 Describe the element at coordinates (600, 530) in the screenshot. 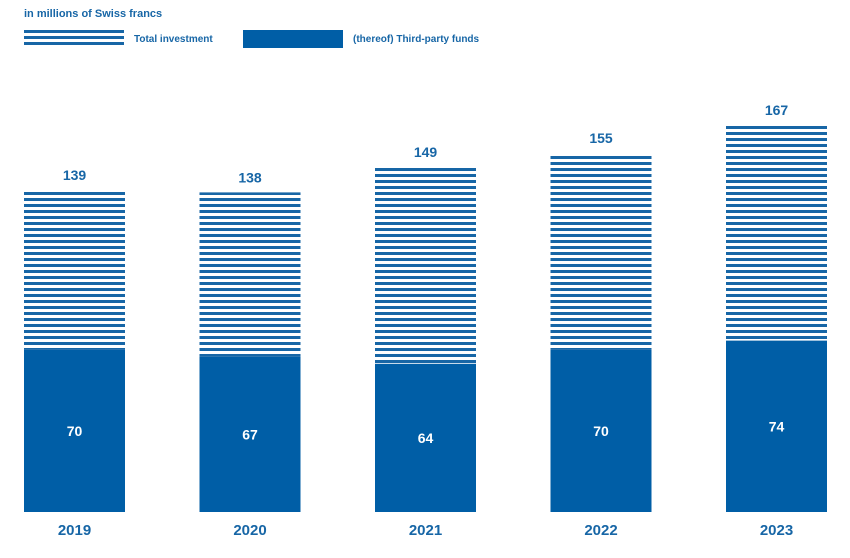

I see `x-tick-label-2022: 2022` at that location.